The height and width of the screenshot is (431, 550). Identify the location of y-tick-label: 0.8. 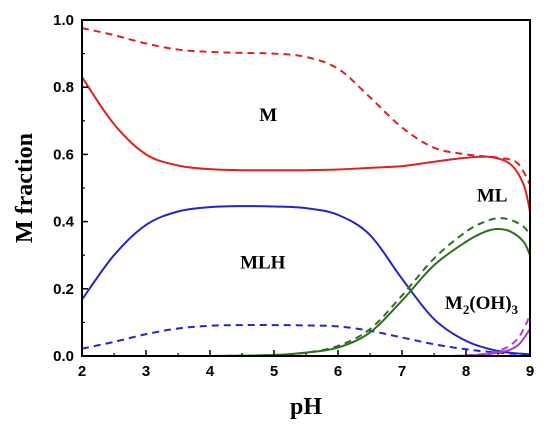
(63, 87).